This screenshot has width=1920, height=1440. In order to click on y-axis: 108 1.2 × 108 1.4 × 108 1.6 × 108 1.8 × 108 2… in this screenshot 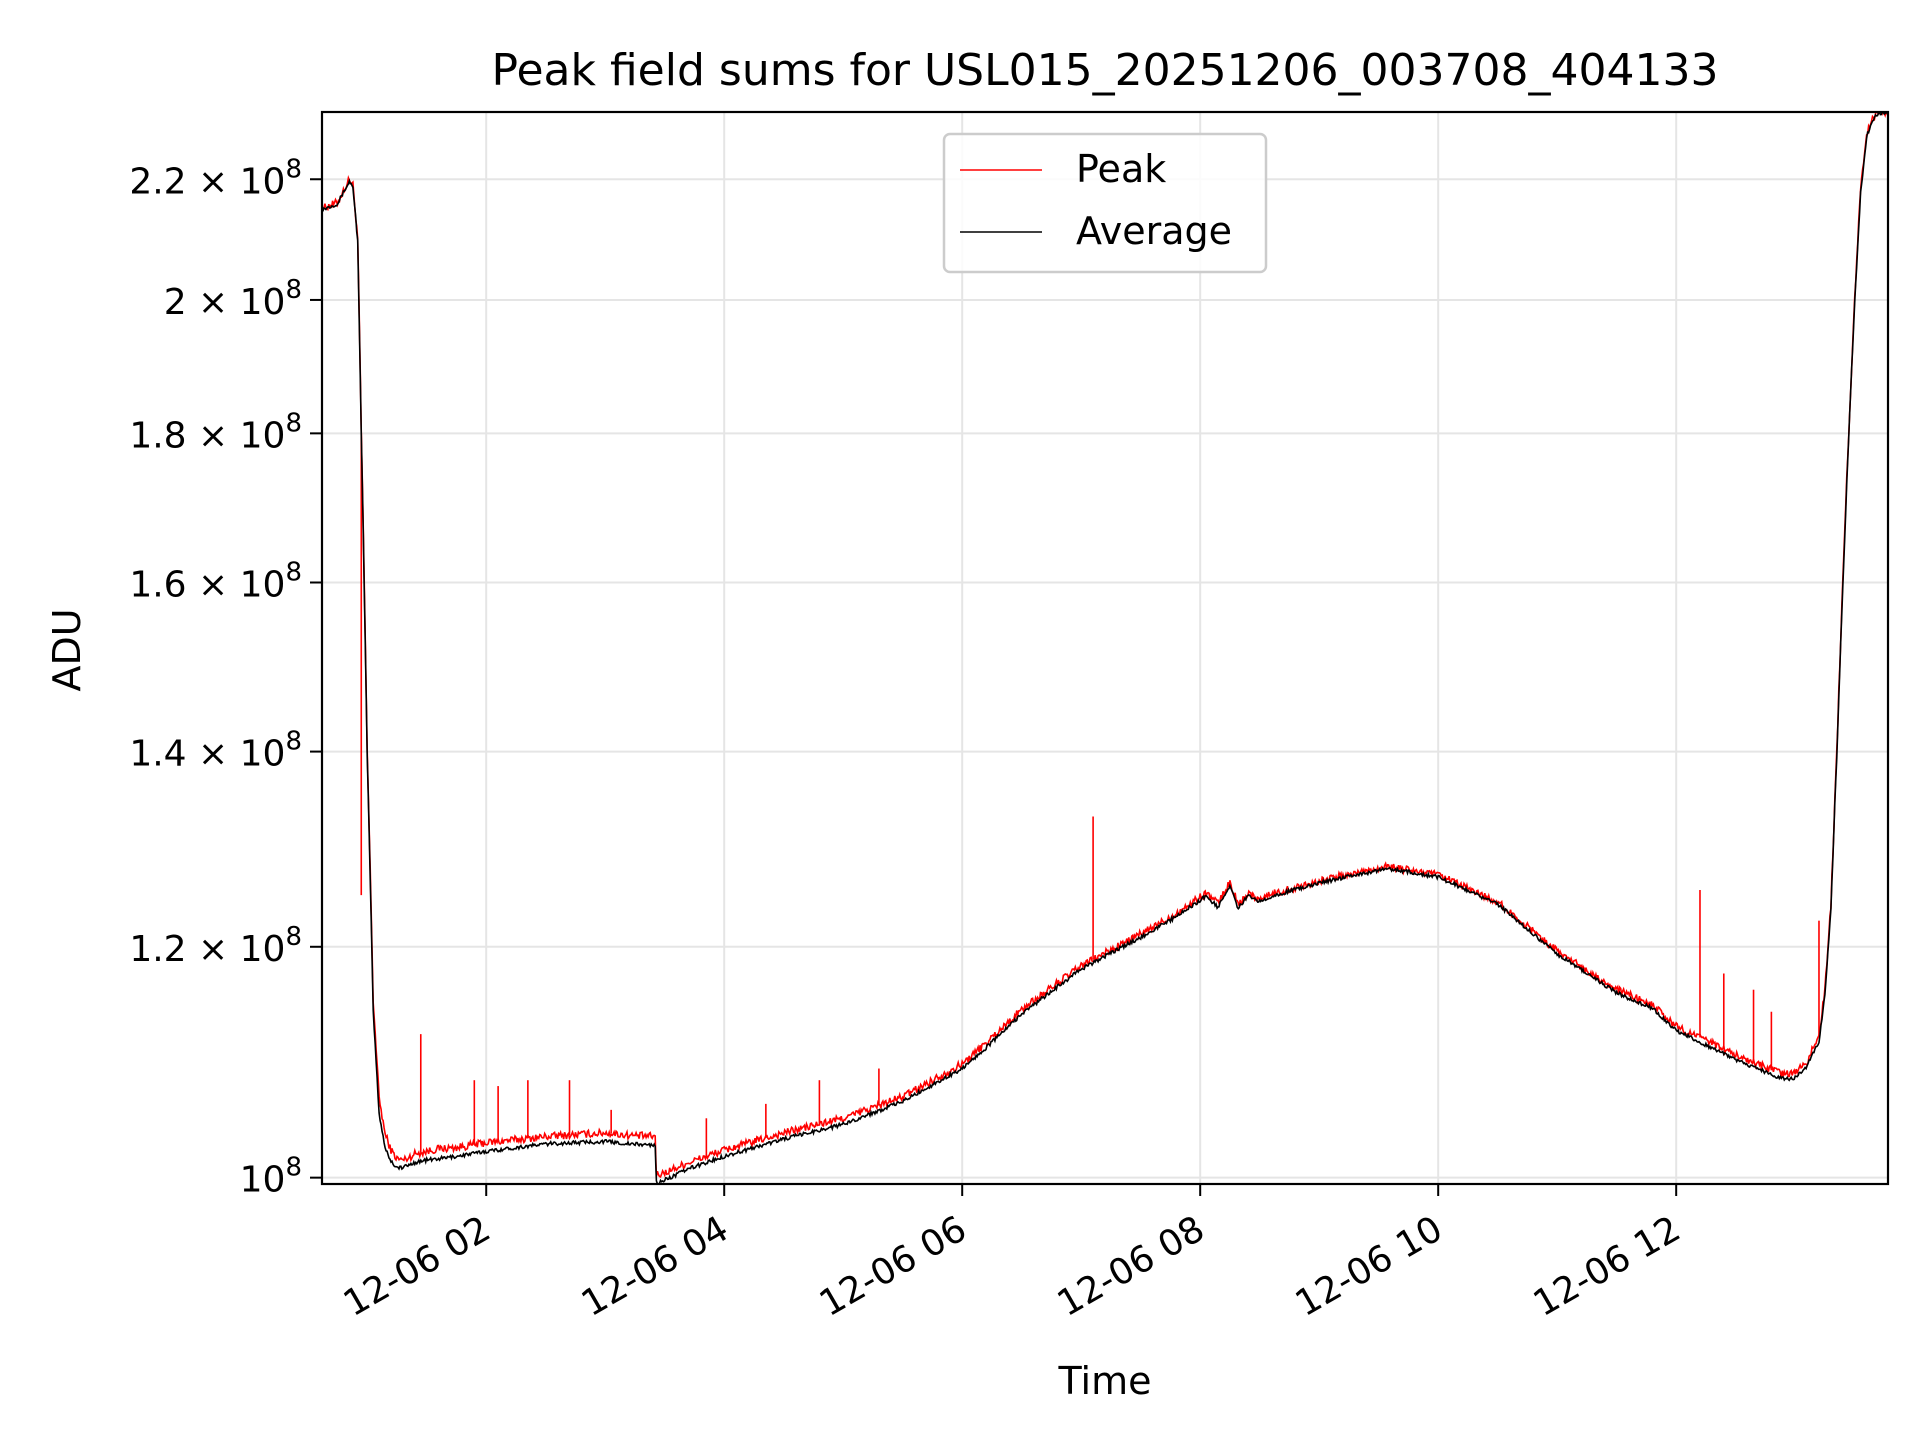, I will do `click(225, 677)`.